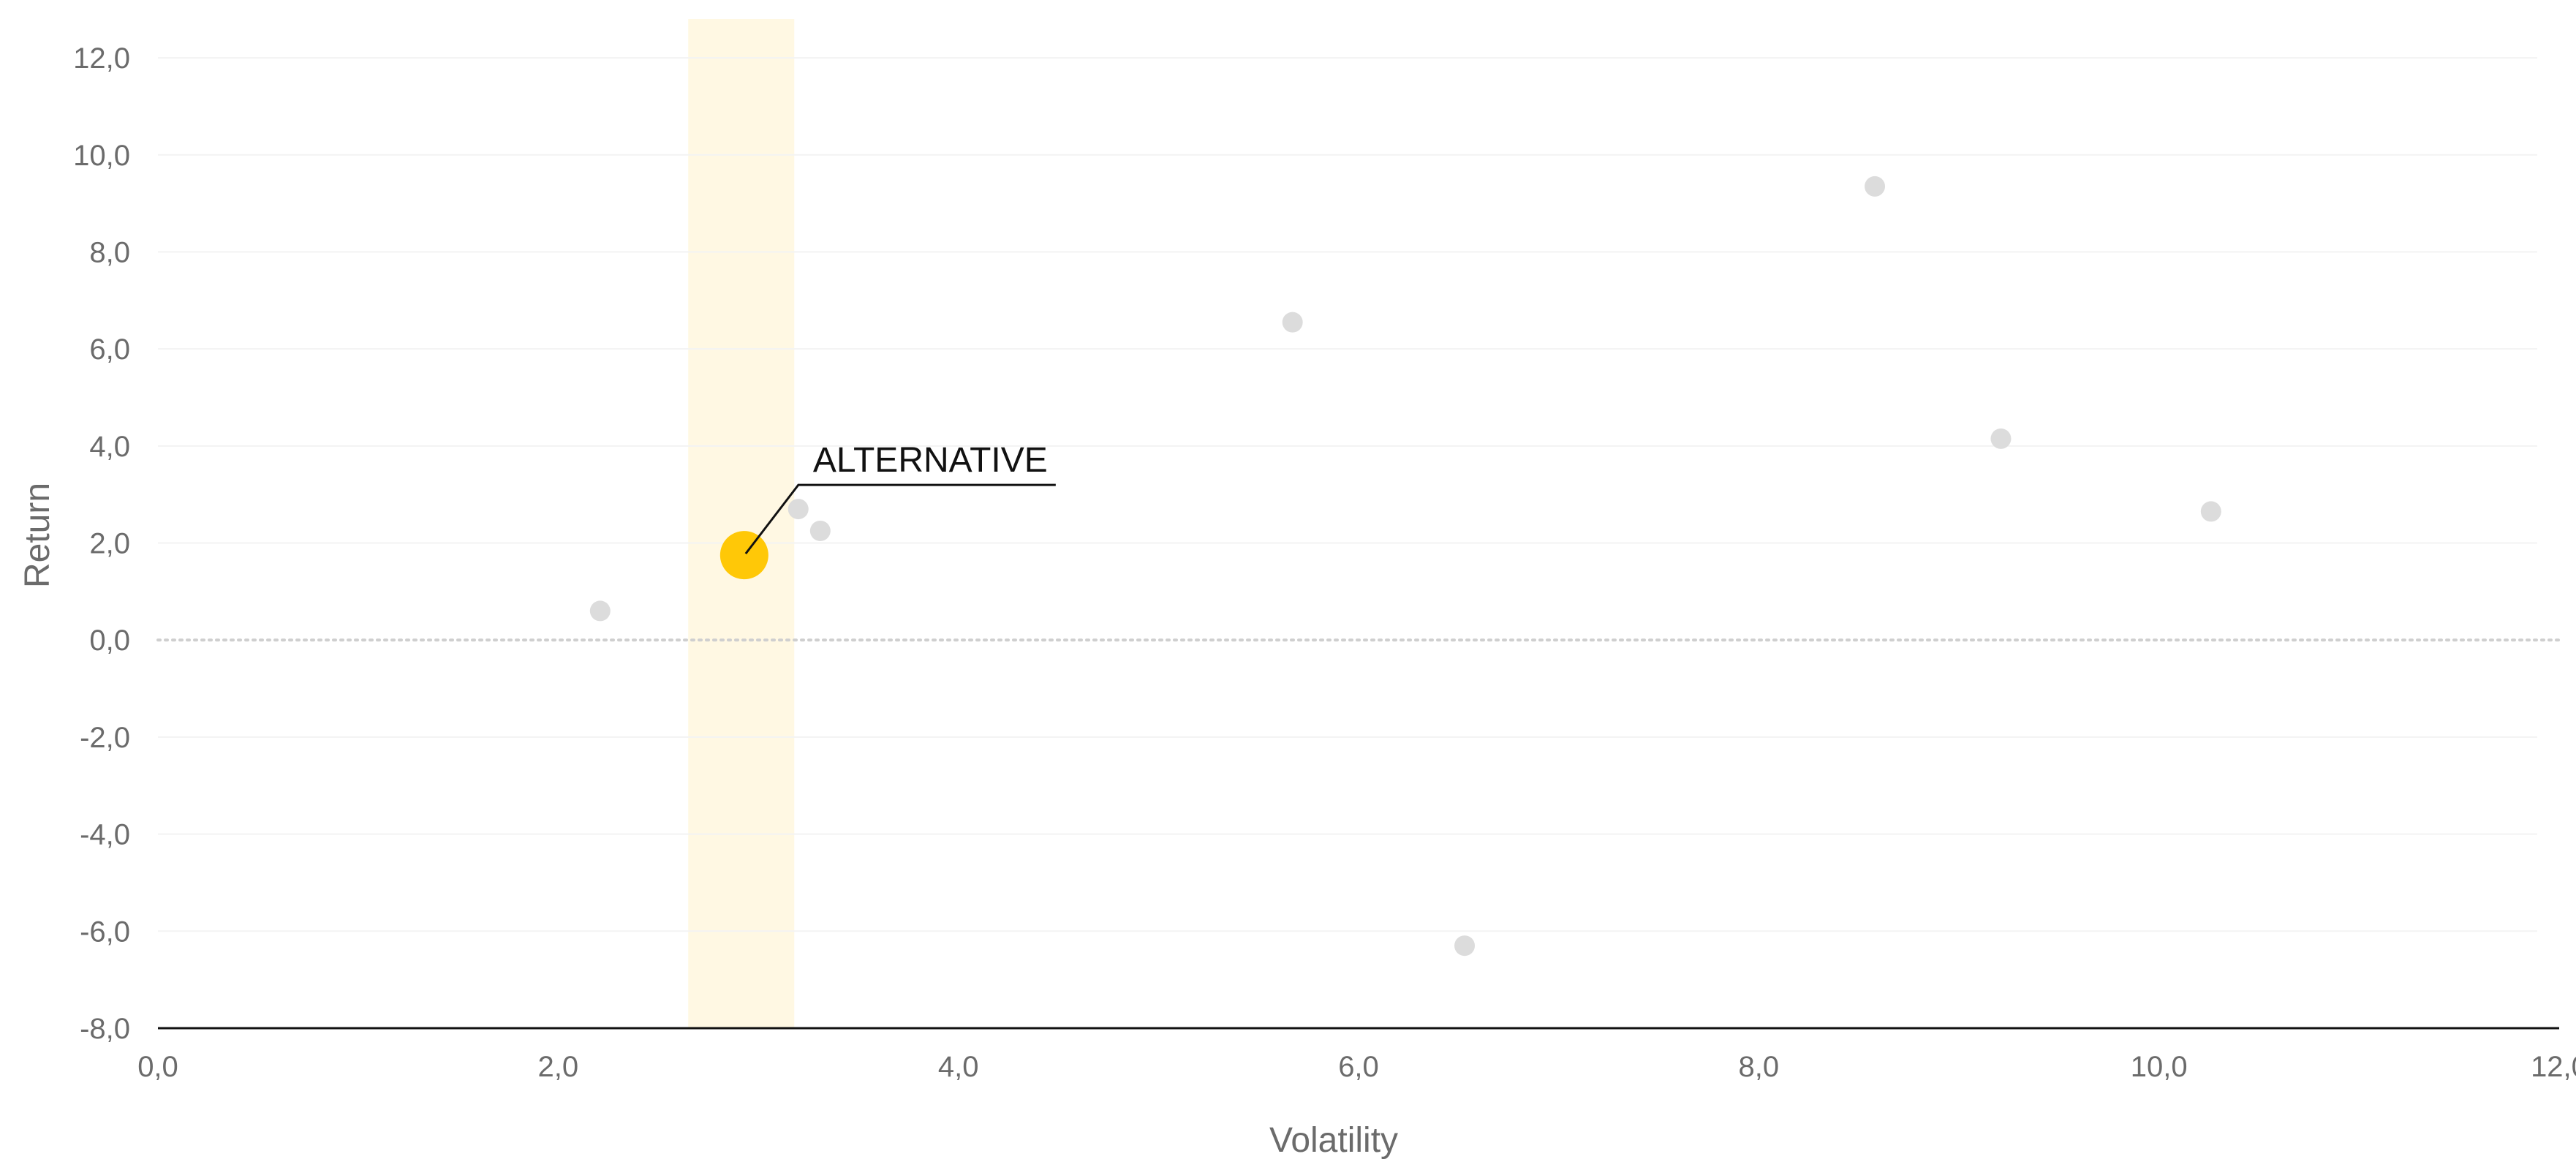  What do you see at coordinates (743, 555) in the screenshot?
I see `highlighted-point` at bounding box center [743, 555].